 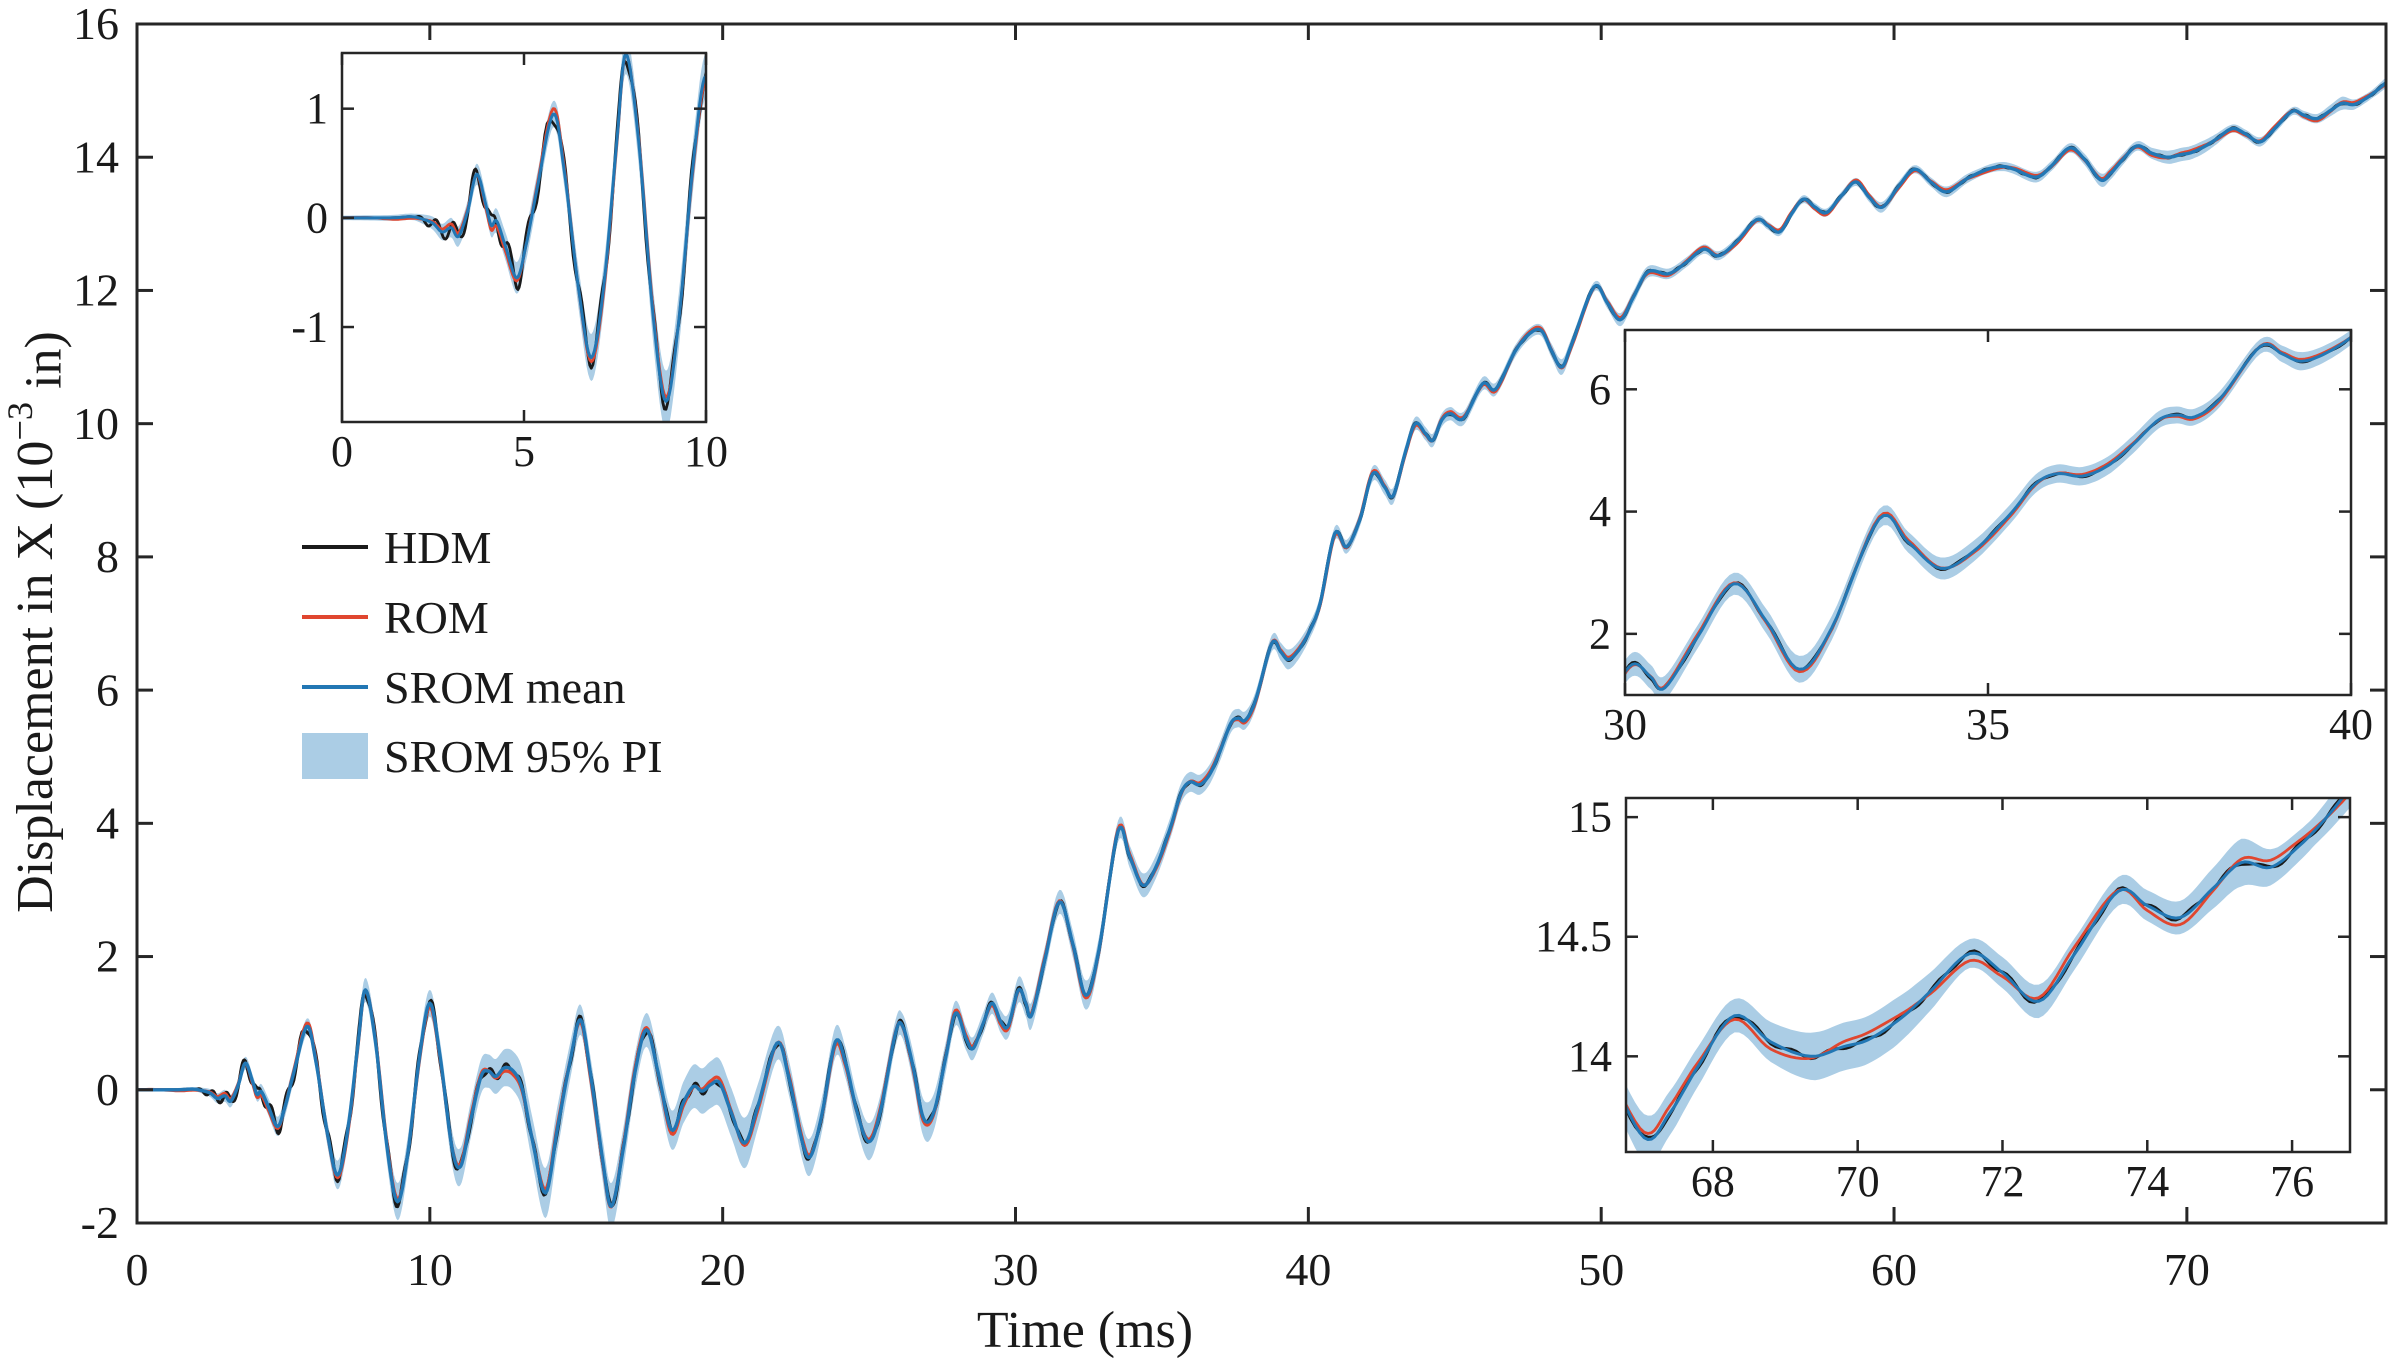 I want to click on inset2-plot-area, so click(x=1988, y=512).